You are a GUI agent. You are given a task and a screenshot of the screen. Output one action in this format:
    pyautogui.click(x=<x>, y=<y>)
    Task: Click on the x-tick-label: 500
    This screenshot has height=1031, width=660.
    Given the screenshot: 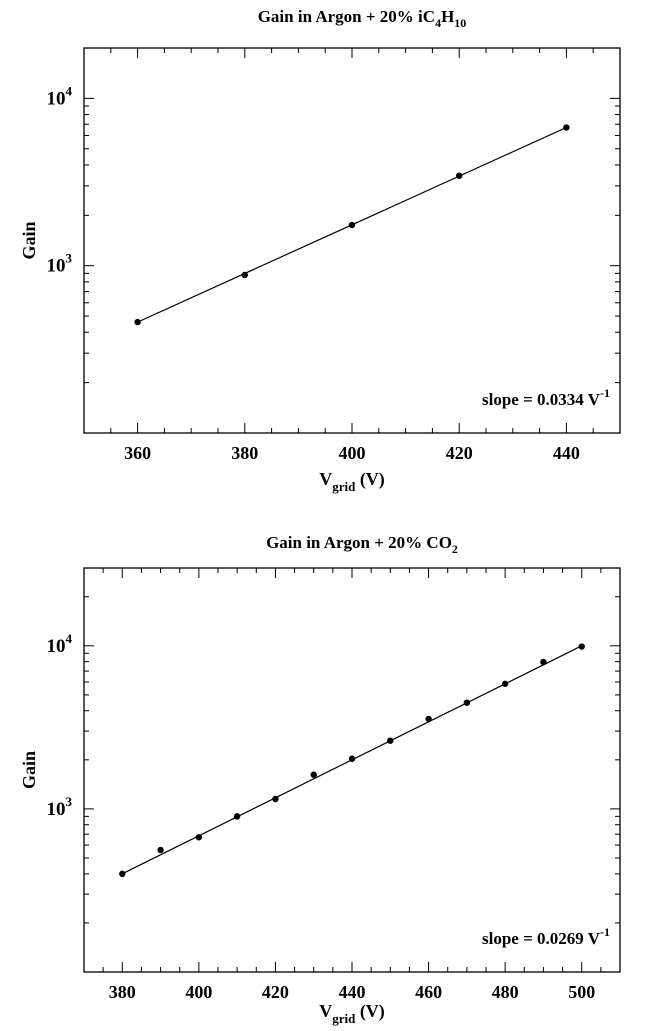 What is the action you would take?
    pyautogui.click(x=581, y=992)
    